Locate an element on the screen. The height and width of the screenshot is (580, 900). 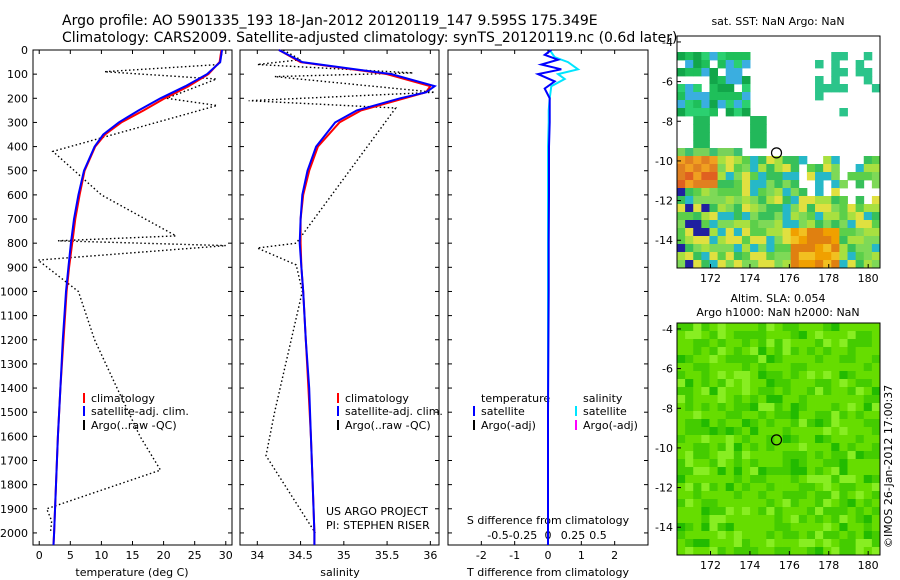
map-x-tick-label: 176 is located at coordinates (789, 565).